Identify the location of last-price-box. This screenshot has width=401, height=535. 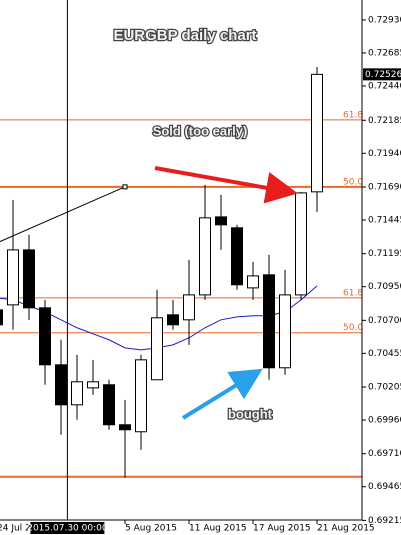
(382, 74).